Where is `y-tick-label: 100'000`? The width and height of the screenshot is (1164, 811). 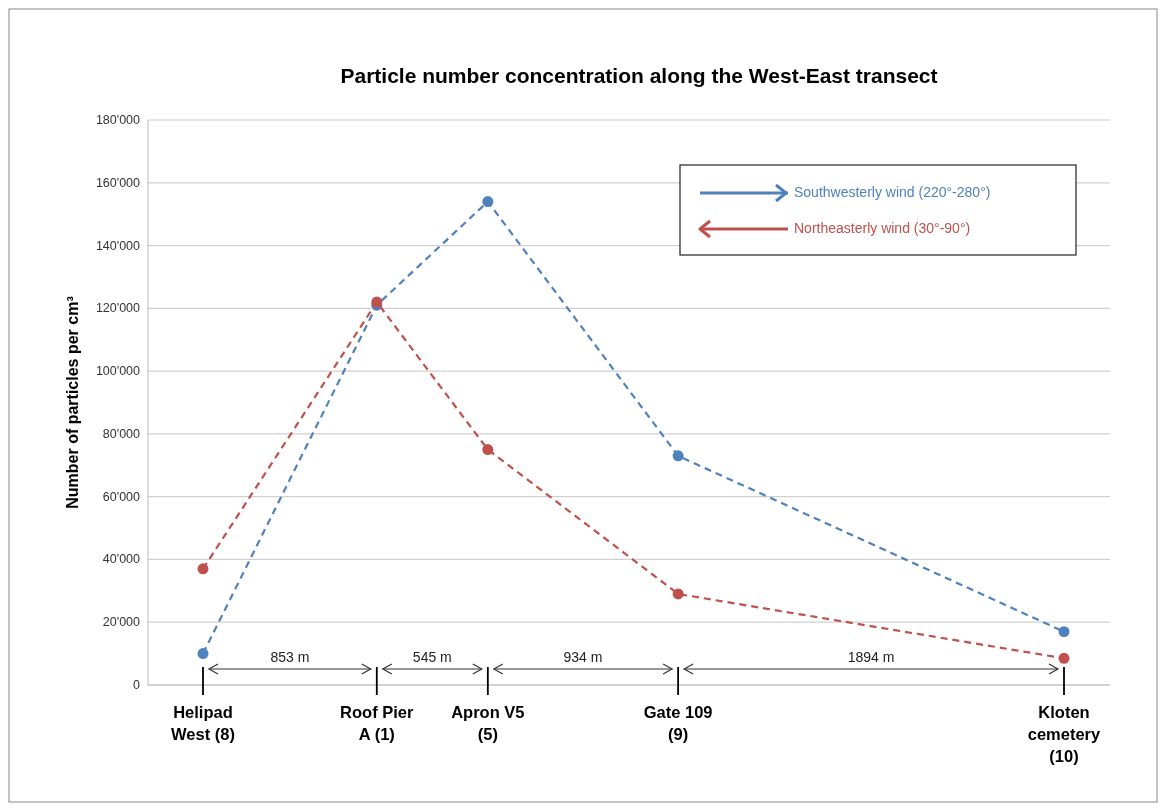 y-tick-label: 100'000 is located at coordinates (118, 371).